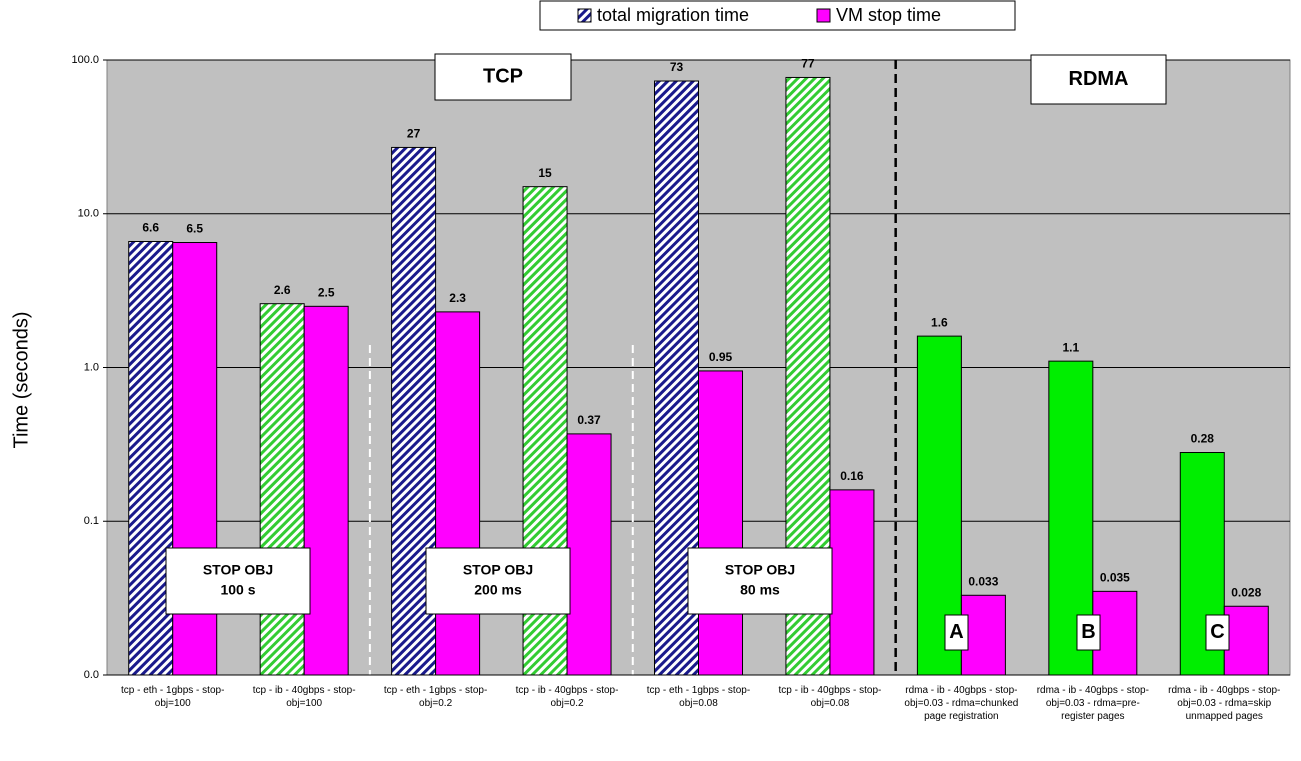 Image resolution: width=1301 pixels, height=761 pixels. I want to click on legend-label: total migration time, so click(673, 15).